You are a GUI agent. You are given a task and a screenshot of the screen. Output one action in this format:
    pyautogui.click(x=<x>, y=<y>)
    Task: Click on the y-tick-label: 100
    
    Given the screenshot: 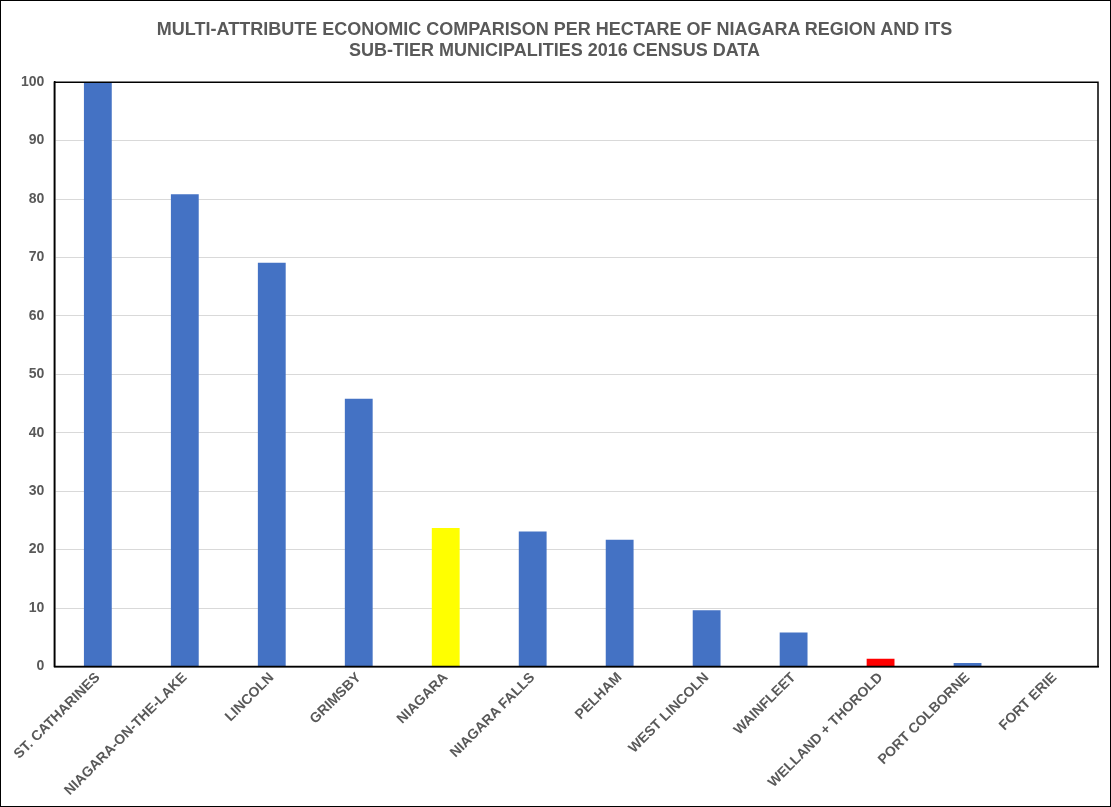 What is the action you would take?
    pyautogui.click(x=33, y=81)
    